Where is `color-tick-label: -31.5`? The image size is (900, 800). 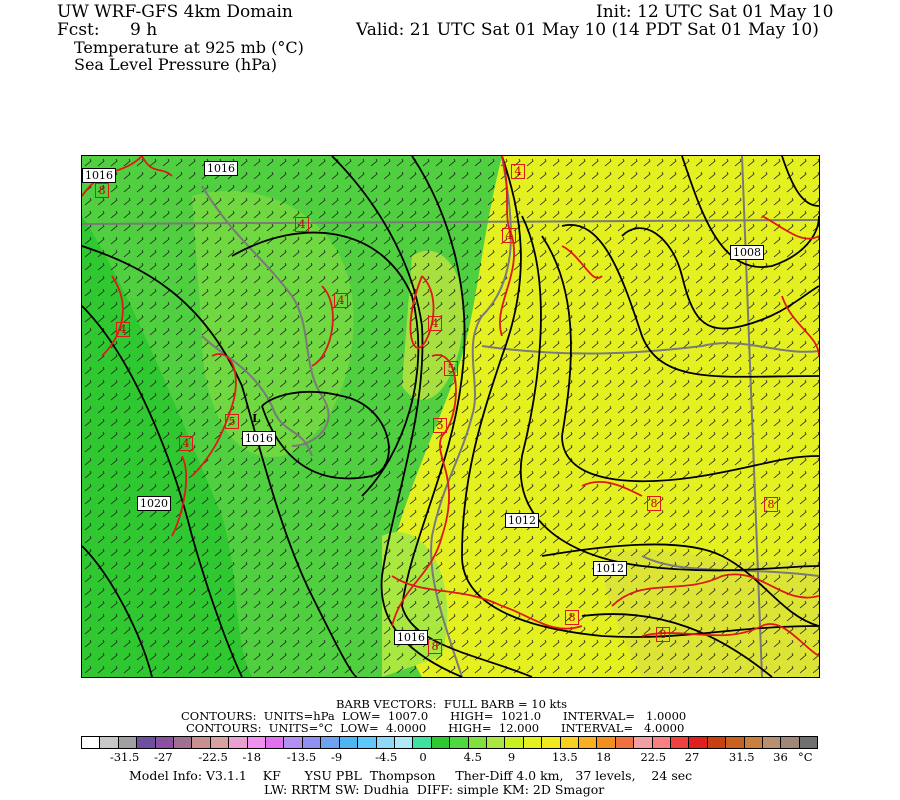
color-tick-label: -31.5 is located at coordinates (124, 757).